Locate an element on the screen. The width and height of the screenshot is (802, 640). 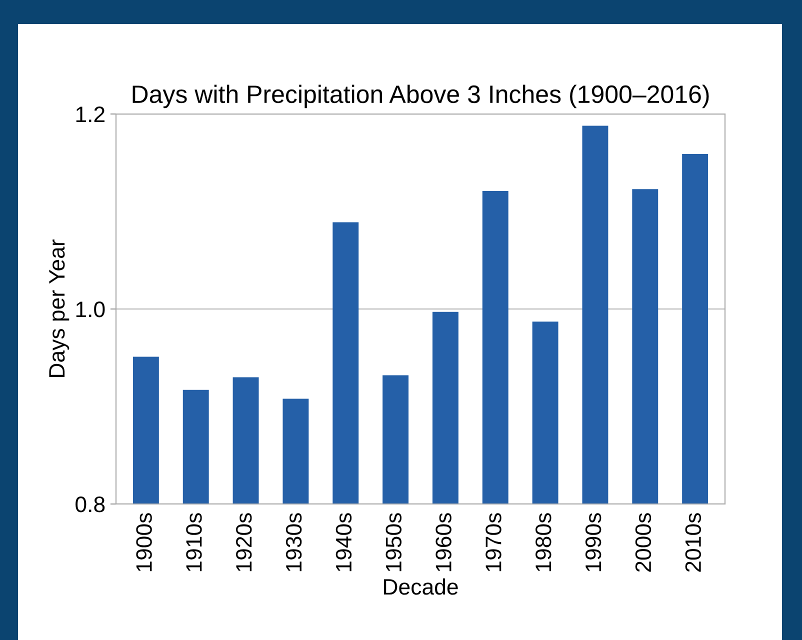
y-tick-label: 1.0 is located at coordinates (90, 310).